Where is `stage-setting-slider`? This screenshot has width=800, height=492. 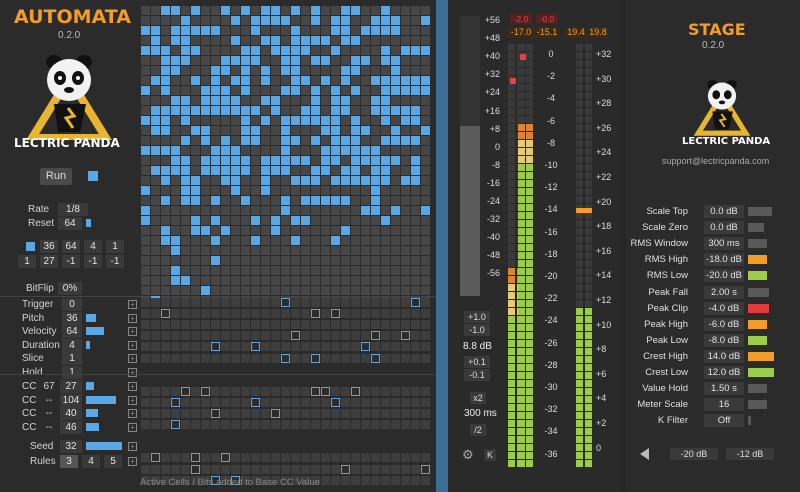 stage-setting-slider is located at coordinates (759, 308).